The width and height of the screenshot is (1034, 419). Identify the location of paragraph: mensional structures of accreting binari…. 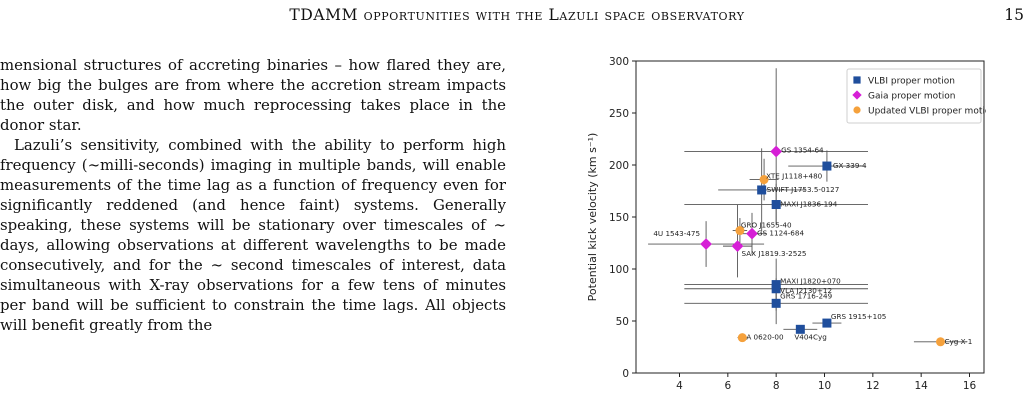
(253, 95).